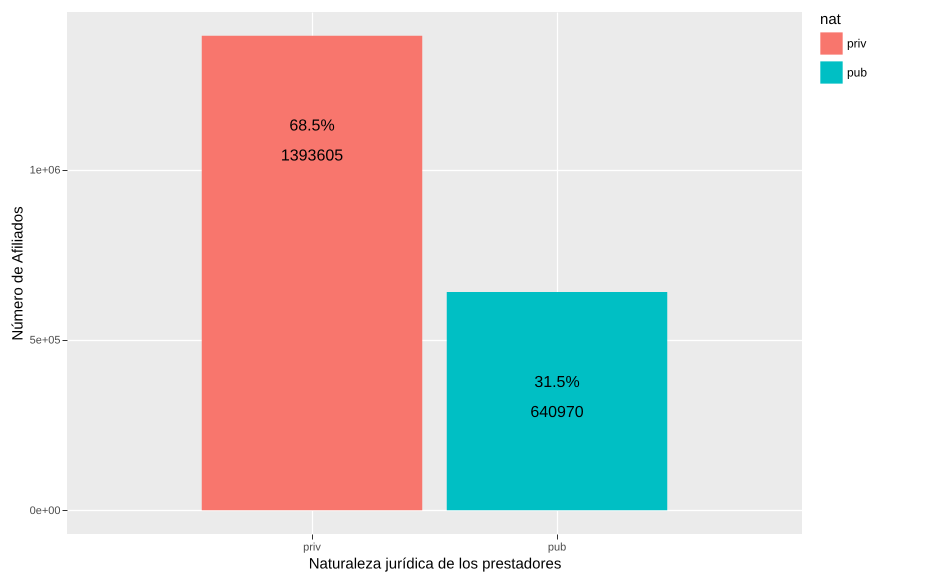 This screenshot has height=580, width=930. What do you see at coordinates (856, 43) in the screenshot?
I see `legend-label: priv` at bounding box center [856, 43].